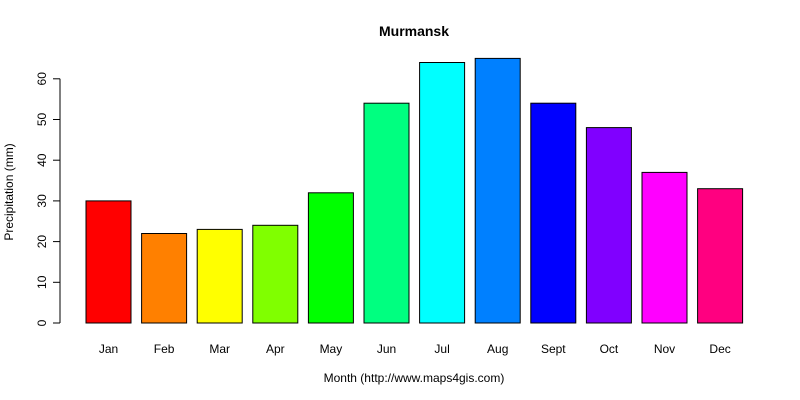 The image size is (800, 400). What do you see at coordinates (164, 278) in the screenshot?
I see `bar-feb` at bounding box center [164, 278].